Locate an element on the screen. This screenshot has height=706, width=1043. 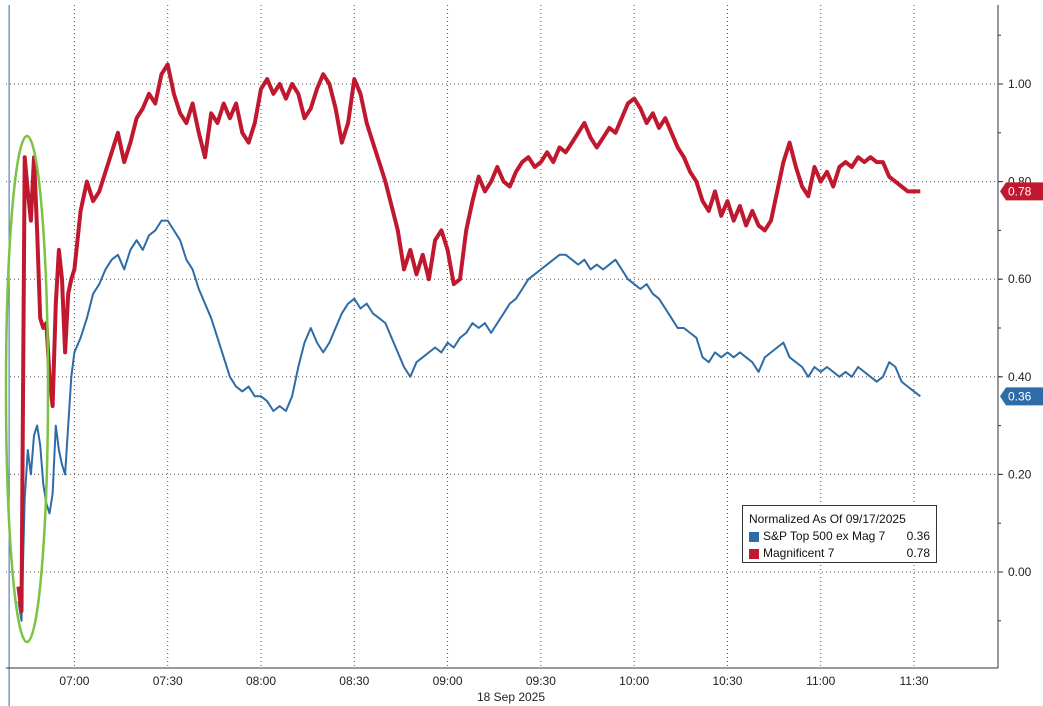
x-tick-label: 10:30 is located at coordinates (727, 681).